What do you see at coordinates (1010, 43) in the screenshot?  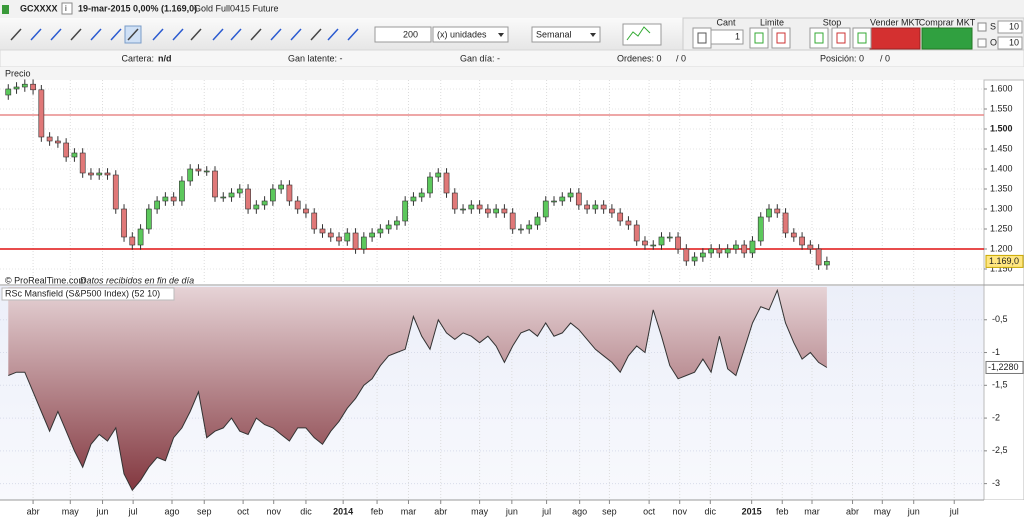 I see `o-input` at bounding box center [1010, 43].